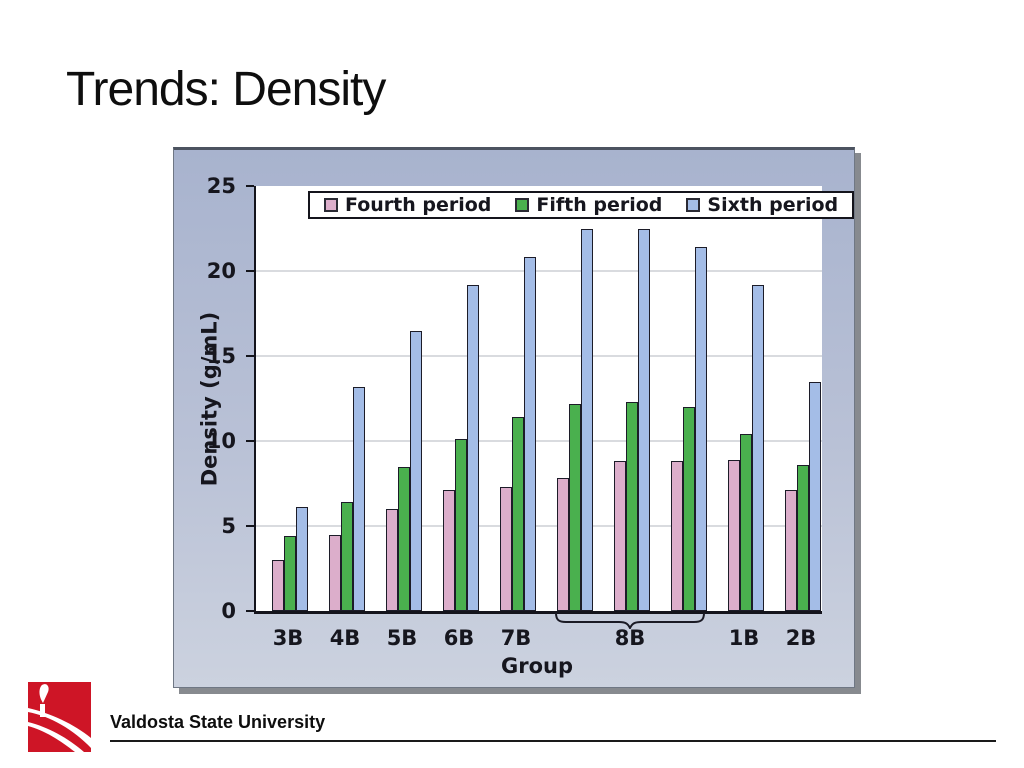 The height and width of the screenshot is (768, 1024). Describe the element at coordinates (226, 89) in the screenshot. I see `page-title: Trends: Density` at that location.